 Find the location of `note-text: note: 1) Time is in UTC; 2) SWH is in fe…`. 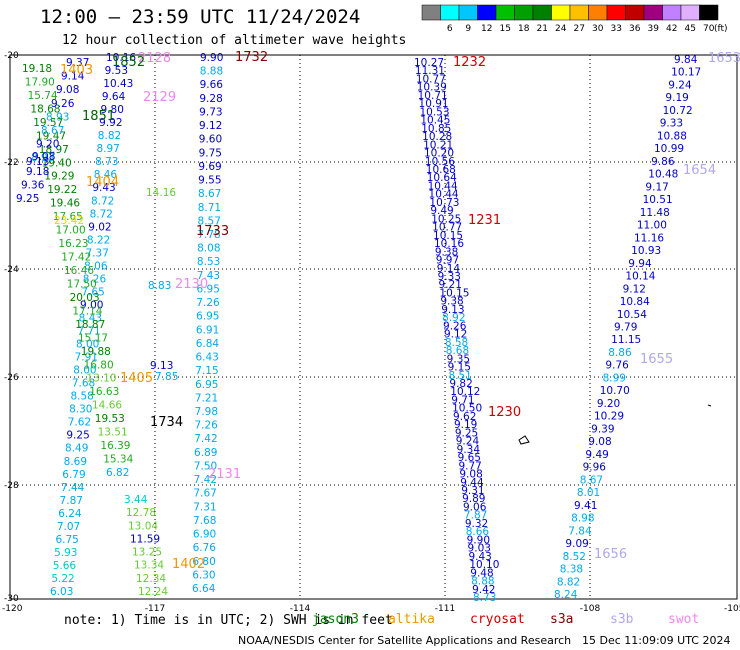

note-text: note: 1) Time is in UTC; 2) SWH is in fe… is located at coordinates (228, 620).